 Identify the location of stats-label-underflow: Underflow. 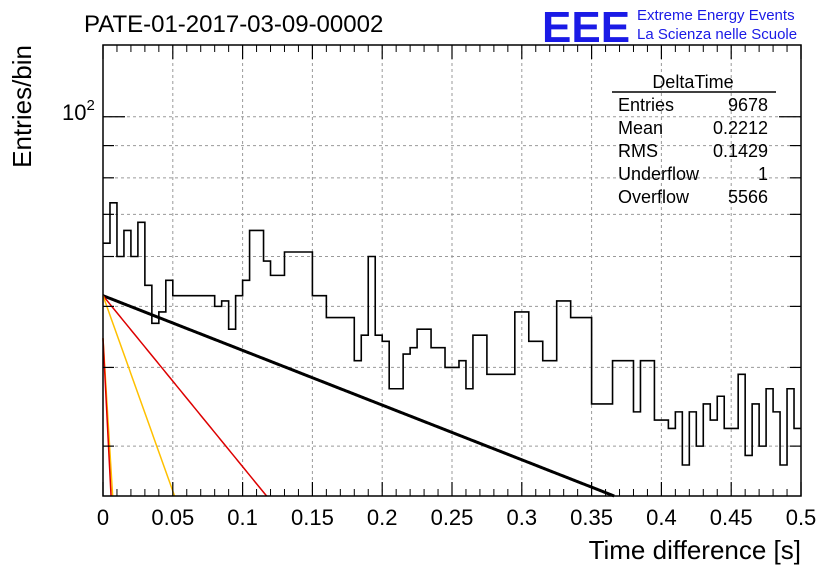
(659, 174).